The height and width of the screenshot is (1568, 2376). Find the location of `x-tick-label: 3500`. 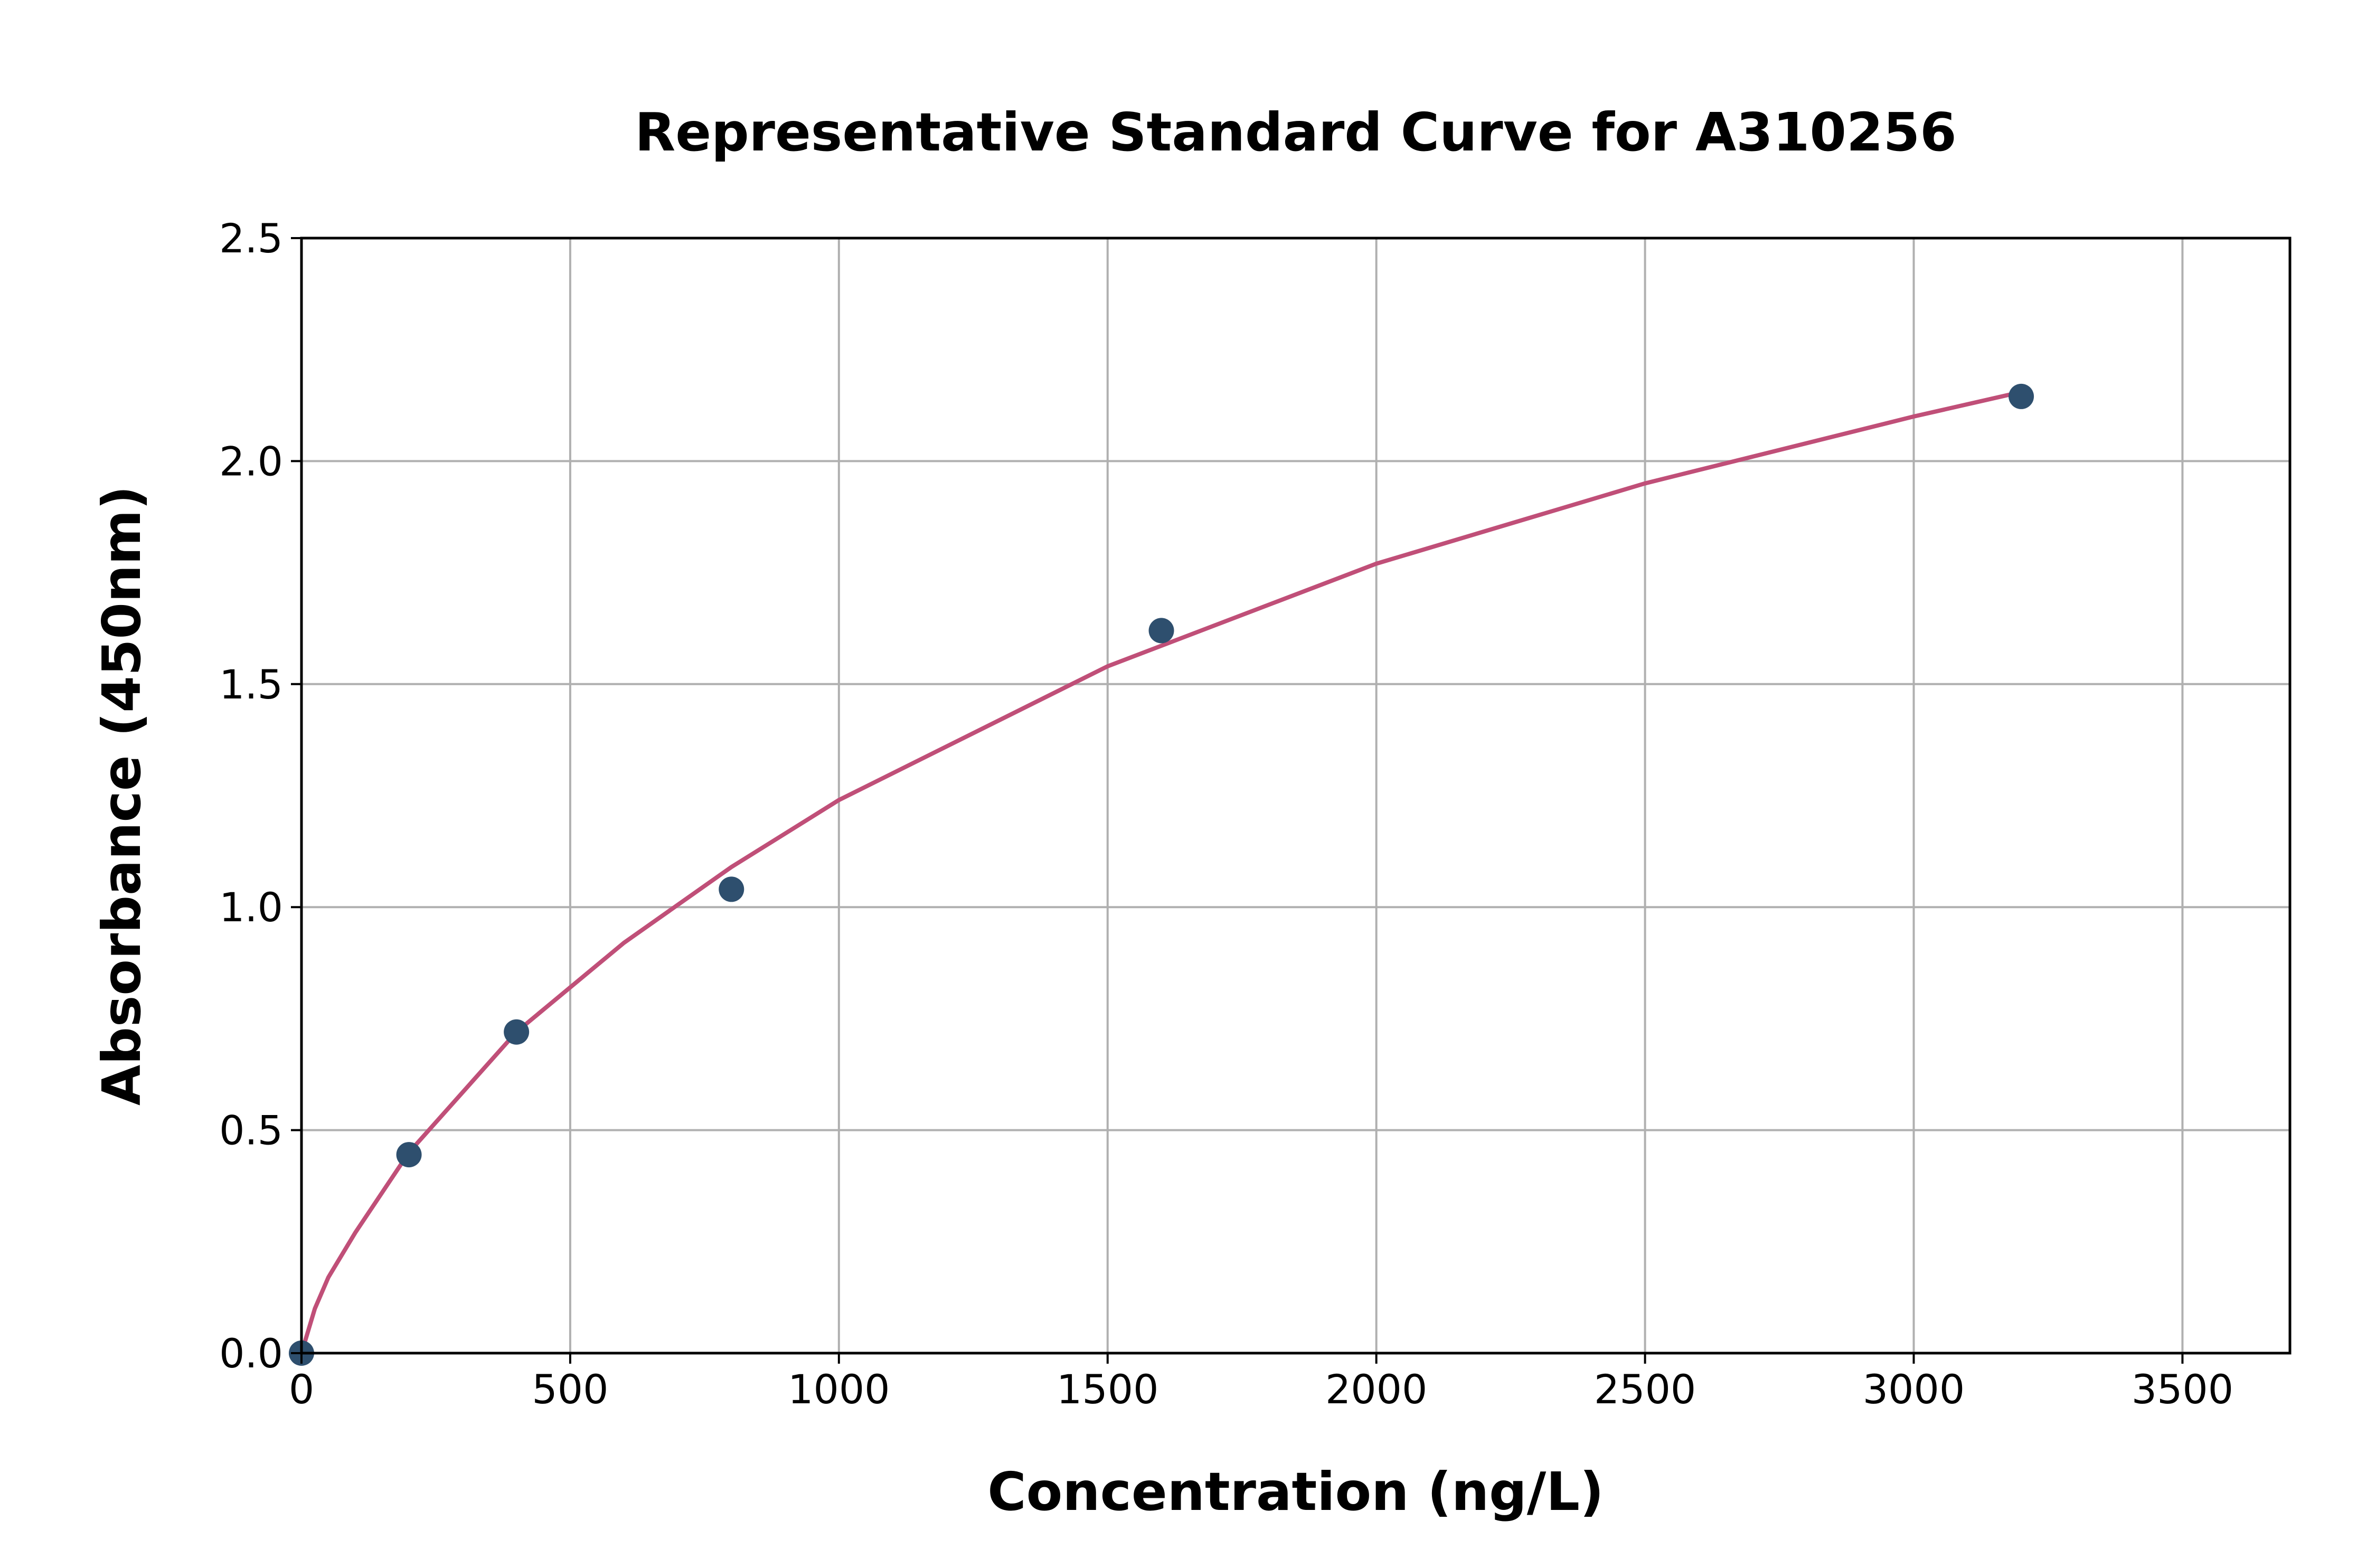

x-tick-label: 3500 is located at coordinates (2182, 1389).